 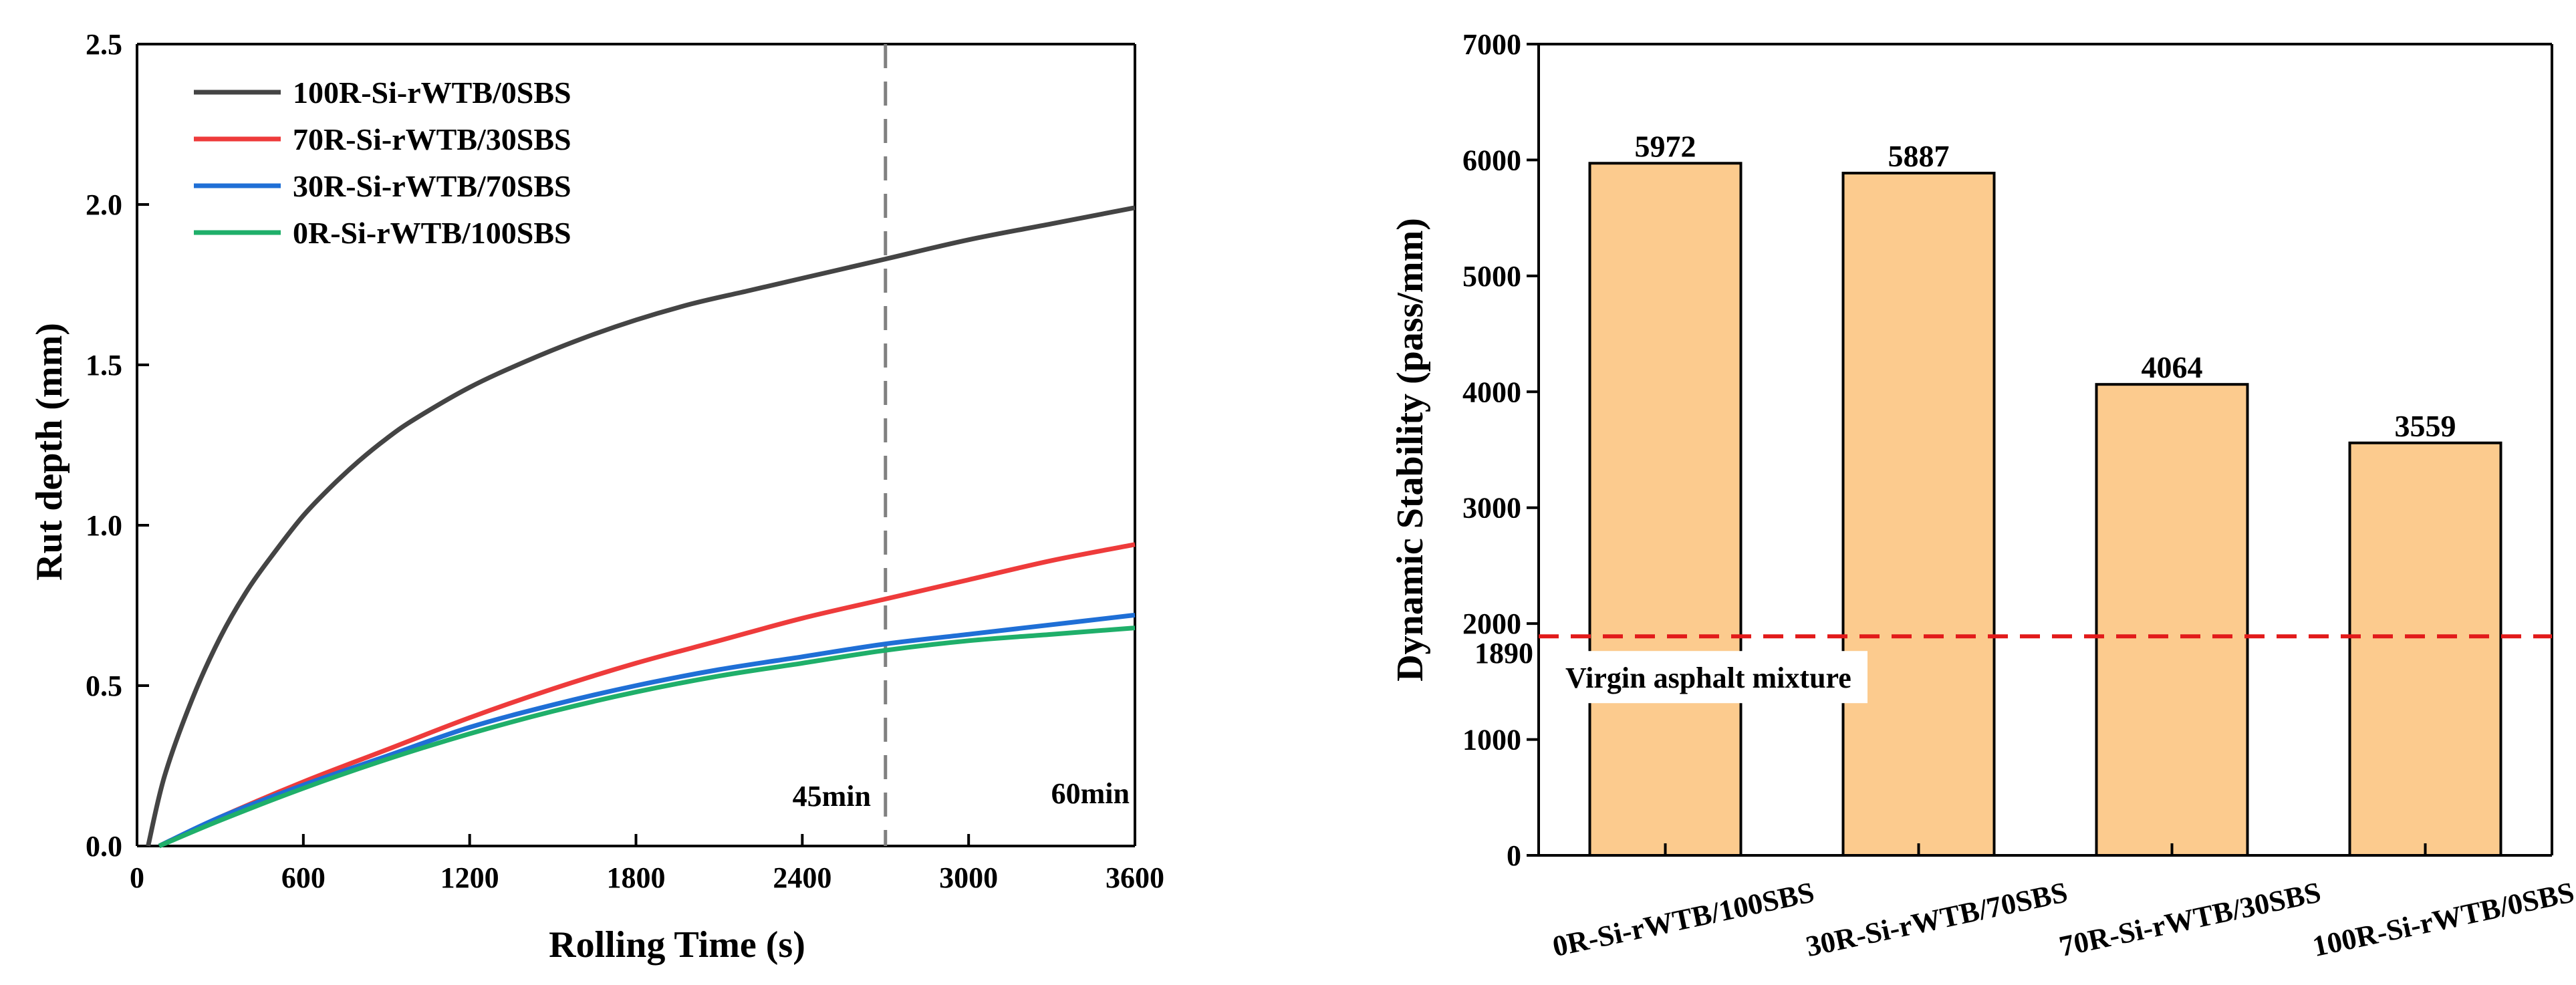 I want to click on right-x-tick-label: 30R-Si-rWTB/70SBS, so click(x=1937, y=919).